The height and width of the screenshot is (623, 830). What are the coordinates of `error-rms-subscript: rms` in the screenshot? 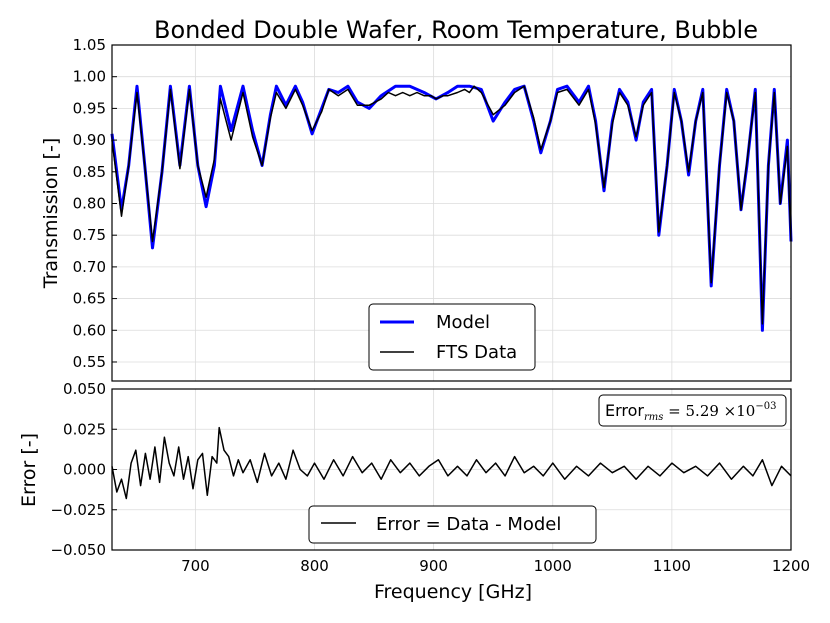 It's located at (653, 417).